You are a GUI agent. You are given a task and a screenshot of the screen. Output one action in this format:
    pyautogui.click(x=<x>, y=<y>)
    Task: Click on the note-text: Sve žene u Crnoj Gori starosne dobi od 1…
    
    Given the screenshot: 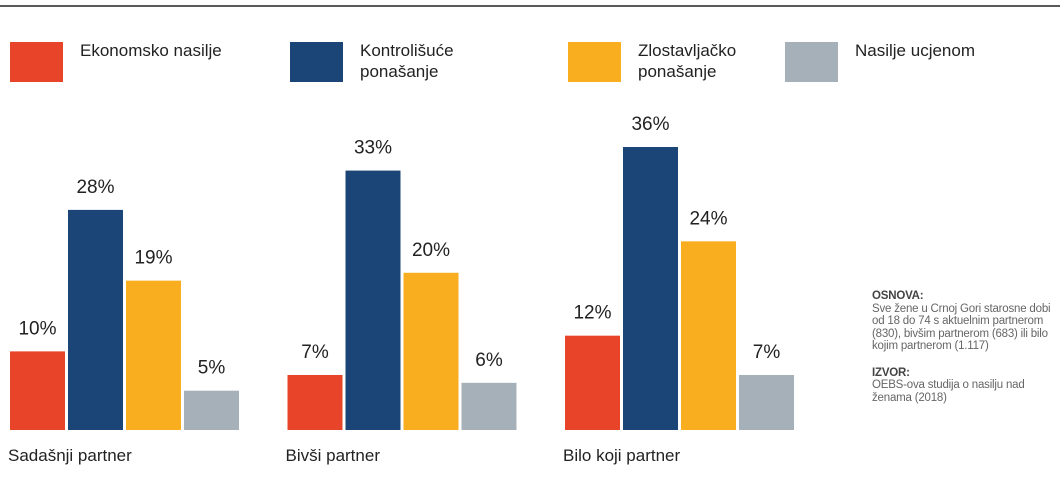 What is the action you would take?
    pyautogui.click(x=961, y=327)
    